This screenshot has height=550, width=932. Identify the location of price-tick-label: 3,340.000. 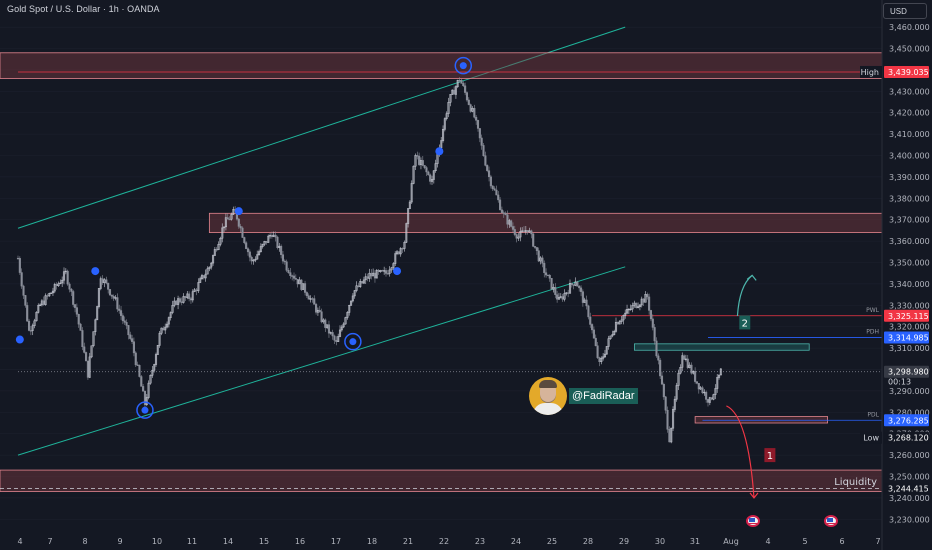
(909, 284).